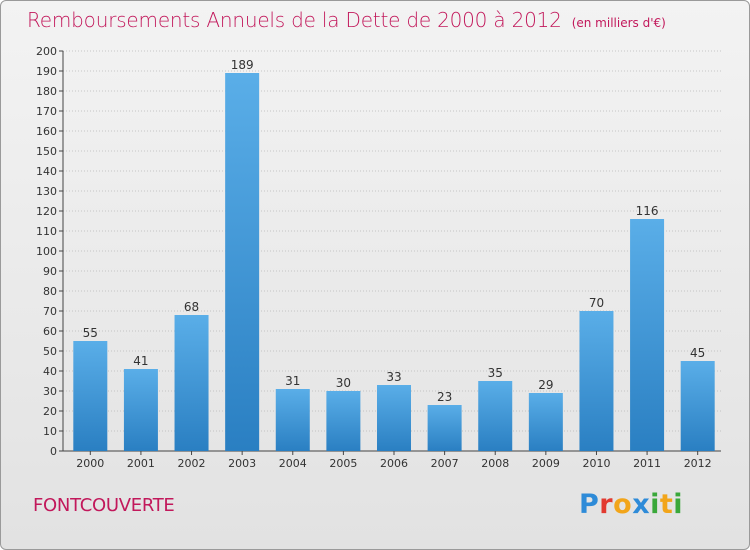  What do you see at coordinates (589, 504) in the screenshot?
I see `logo-letter: P` at bounding box center [589, 504].